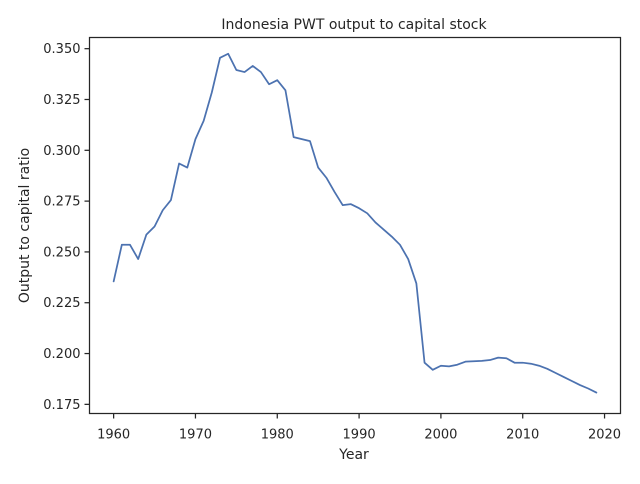 The image size is (640, 484). Describe the element at coordinates (195, 435) in the screenshot. I see `x-tick-label: 1970` at that location.